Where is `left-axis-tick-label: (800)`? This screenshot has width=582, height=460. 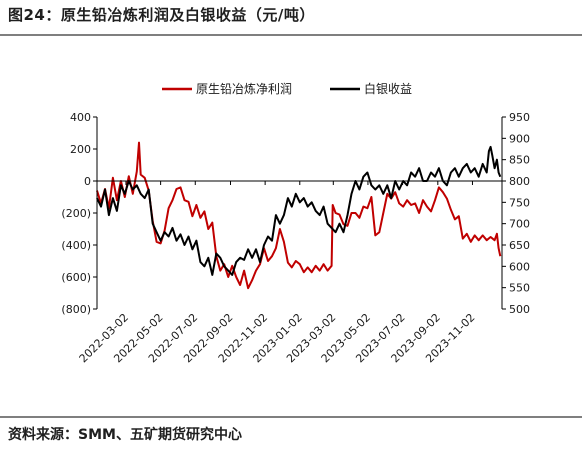
left-axis-tick-label: (800) is located at coordinates (76, 309).